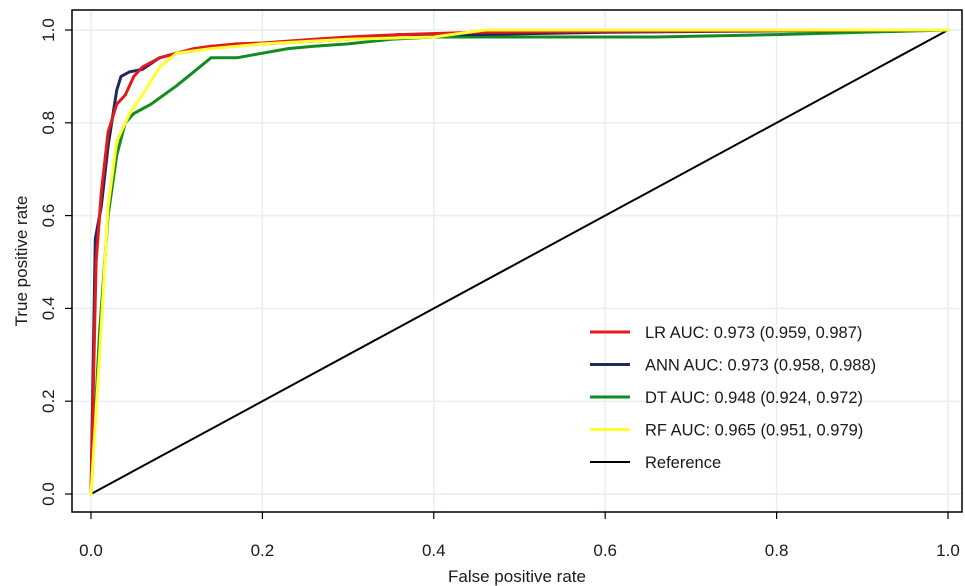 The image size is (965, 586). Describe the element at coordinates (48, 262) in the screenshot. I see `y-tick-labels: 0.0 0.2 0.4 0.6 0.8 1.0` at that location.